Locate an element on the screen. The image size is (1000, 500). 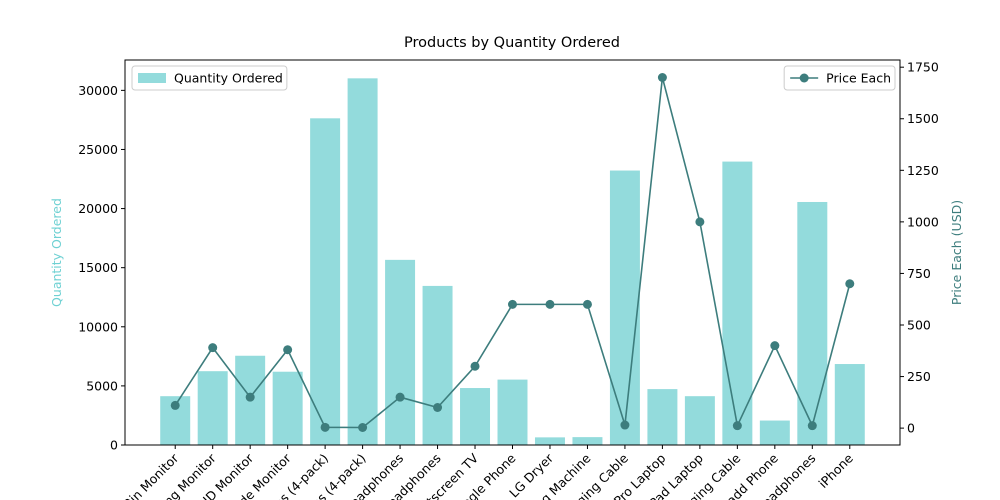
legend: Quantity Ordered is located at coordinates (209, 78).